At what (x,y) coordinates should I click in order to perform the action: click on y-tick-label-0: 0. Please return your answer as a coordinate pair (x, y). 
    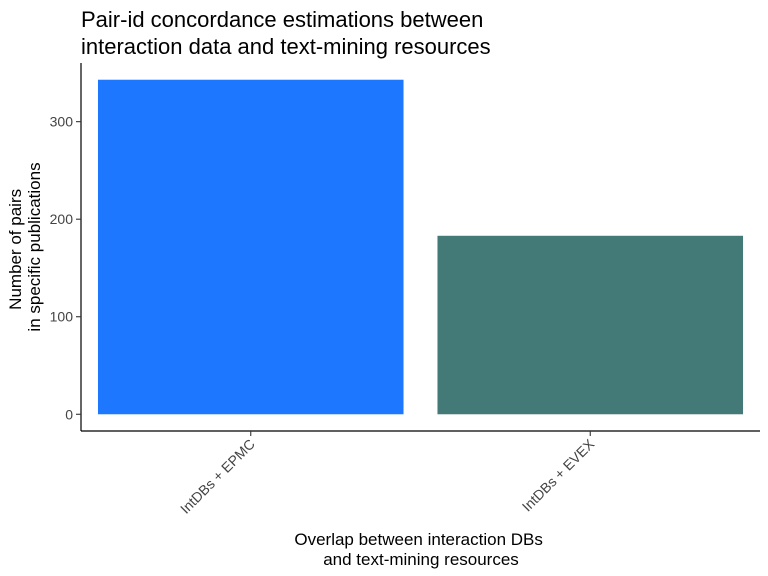
    Looking at the image, I should click on (69, 414).